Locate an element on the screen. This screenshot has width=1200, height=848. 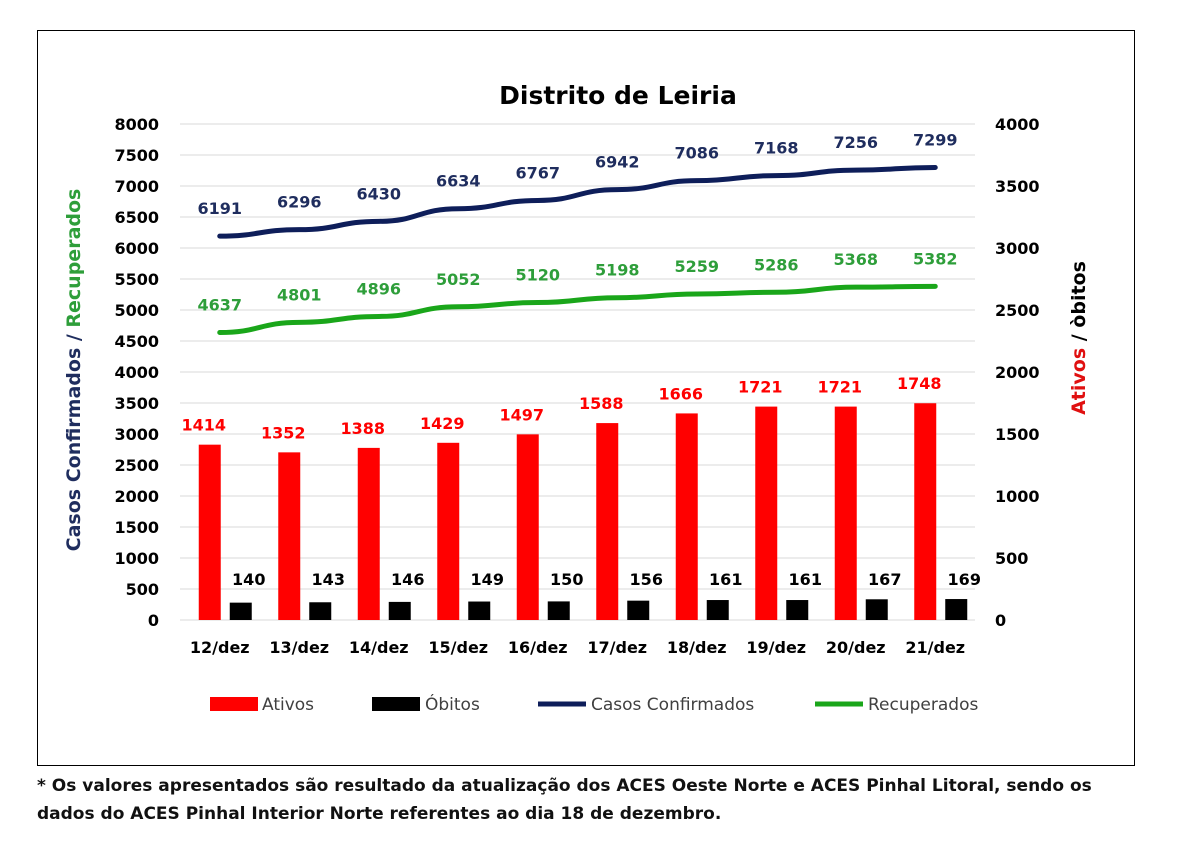
series-line-casos-confirmados is located at coordinates (577, 201).